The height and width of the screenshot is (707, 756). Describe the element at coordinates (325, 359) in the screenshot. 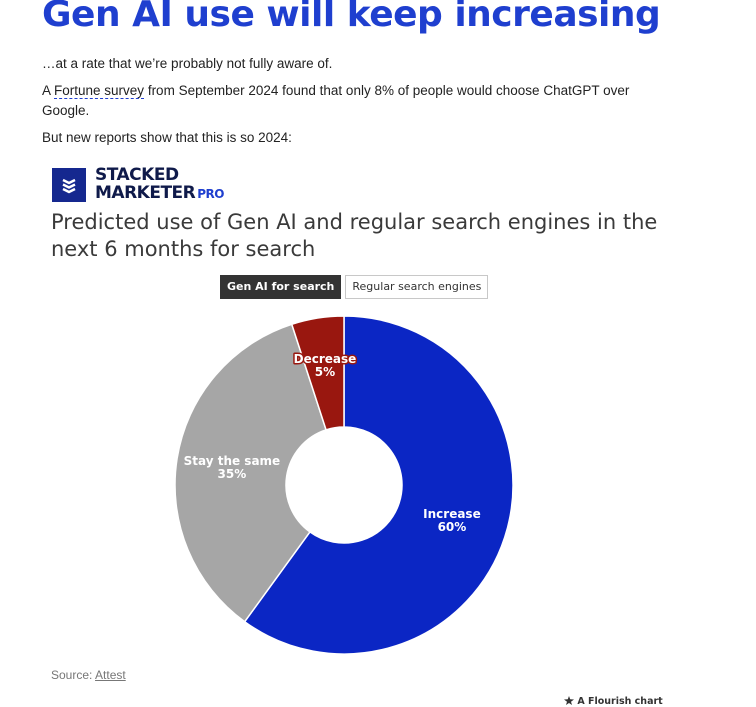

I see `slice-category-decrease: Decrease` at that location.